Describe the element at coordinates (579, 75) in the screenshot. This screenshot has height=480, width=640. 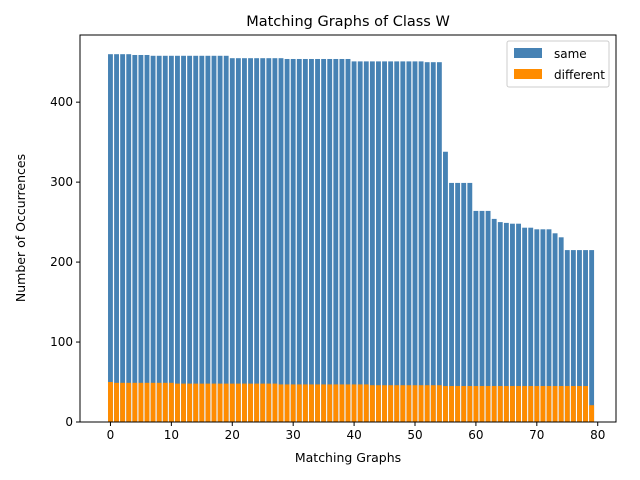
I see `legend-label-different: different` at that location.